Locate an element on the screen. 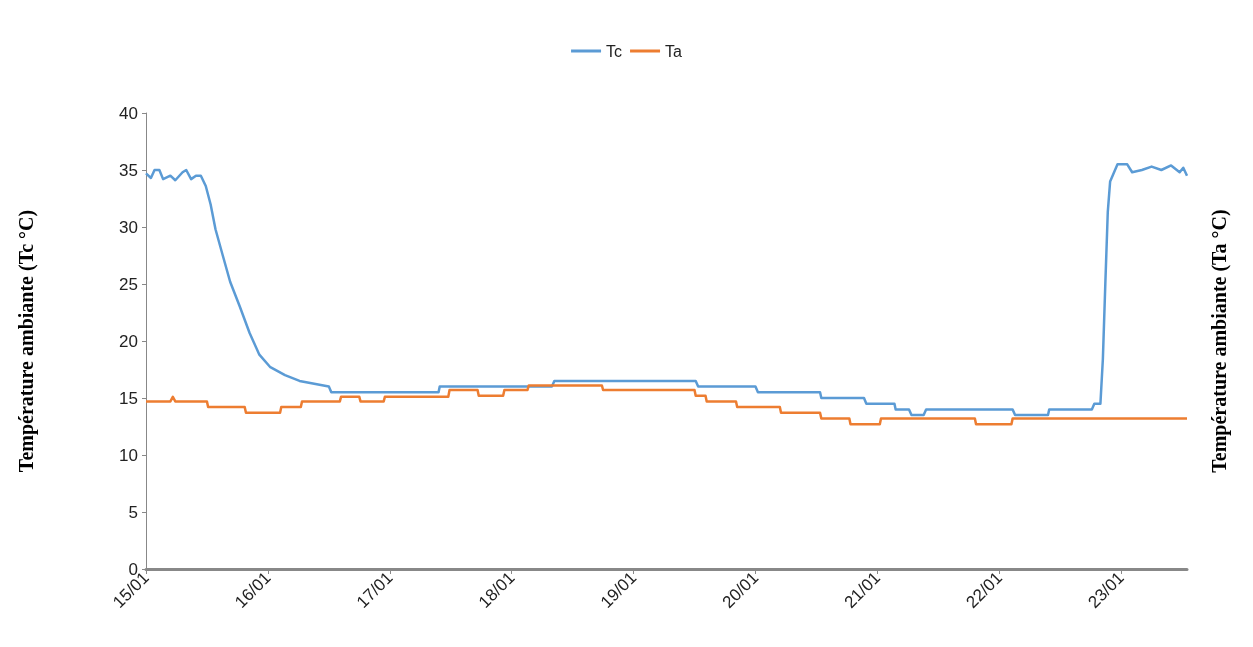 The width and height of the screenshot is (1253, 647). y-tick-label: 5 is located at coordinates (133, 512).